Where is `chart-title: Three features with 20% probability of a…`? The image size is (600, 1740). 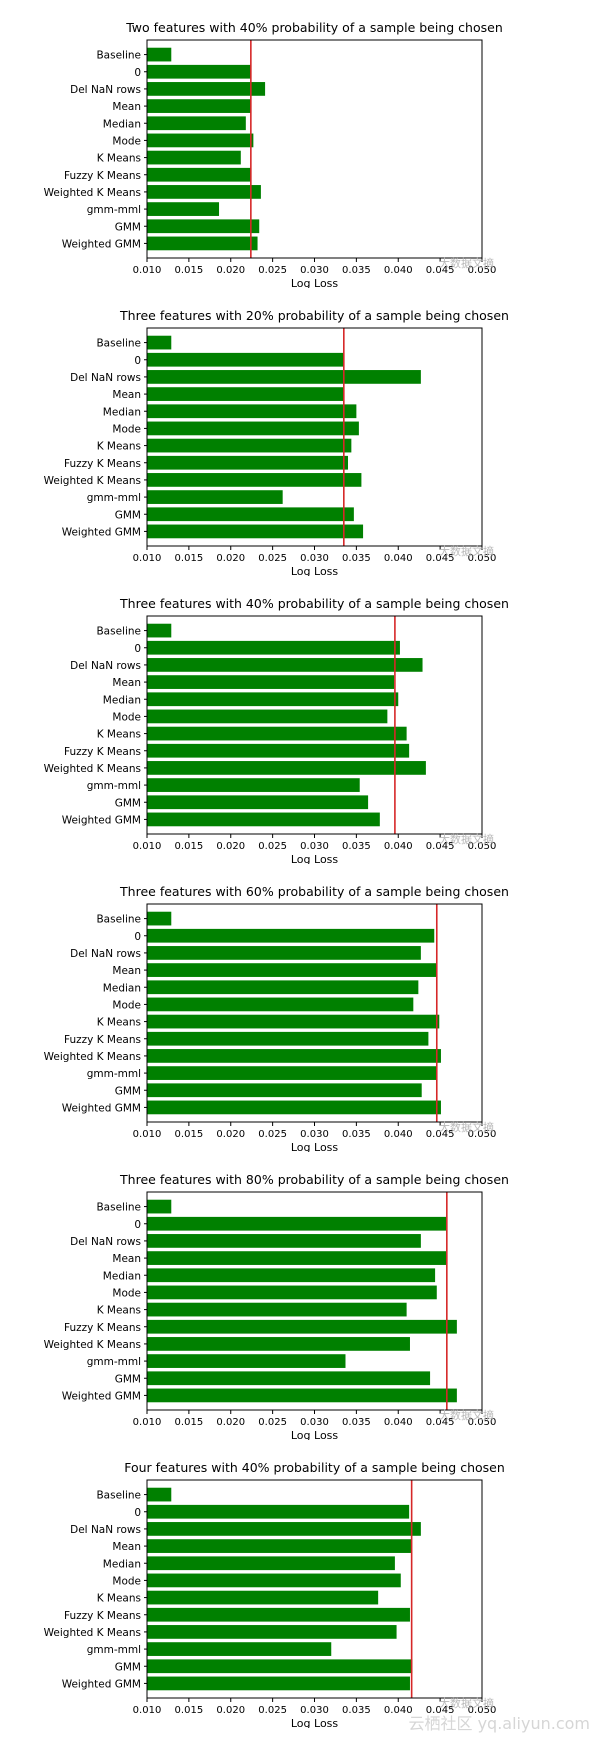
chart-title: Three features with 20% probability of a… is located at coordinates (314, 315).